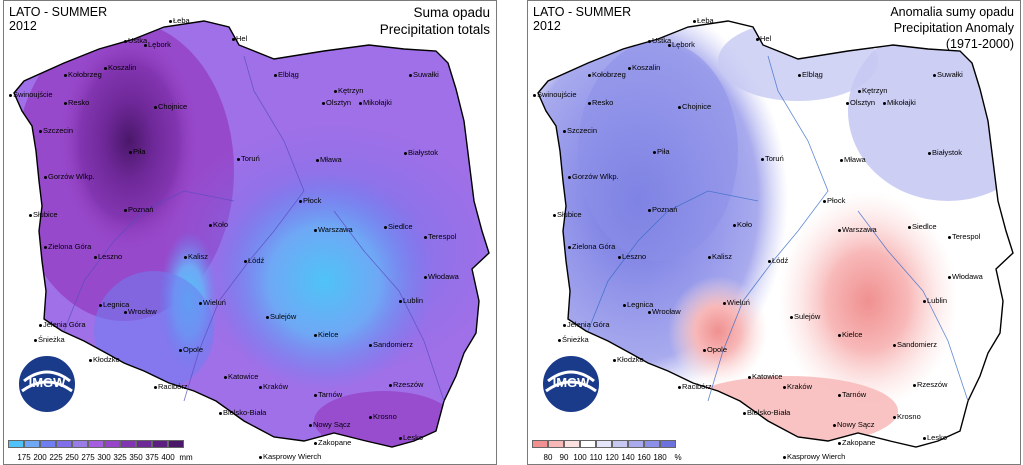  What do you see at coordinates (582, 12) in the screenshot?
I see `season-label: LATO - SUMMER` at bounding box center [582, 12].